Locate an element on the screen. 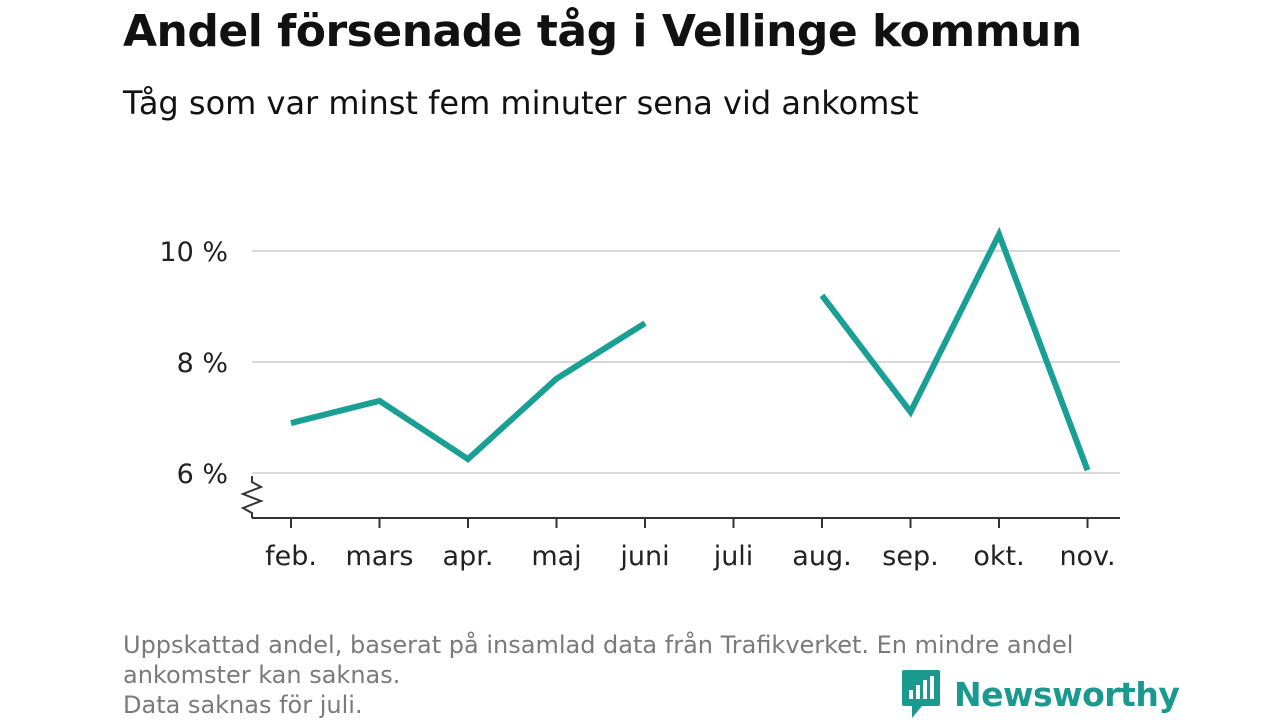  y-tick-label: 10 % is located at coordinates (193, 252).